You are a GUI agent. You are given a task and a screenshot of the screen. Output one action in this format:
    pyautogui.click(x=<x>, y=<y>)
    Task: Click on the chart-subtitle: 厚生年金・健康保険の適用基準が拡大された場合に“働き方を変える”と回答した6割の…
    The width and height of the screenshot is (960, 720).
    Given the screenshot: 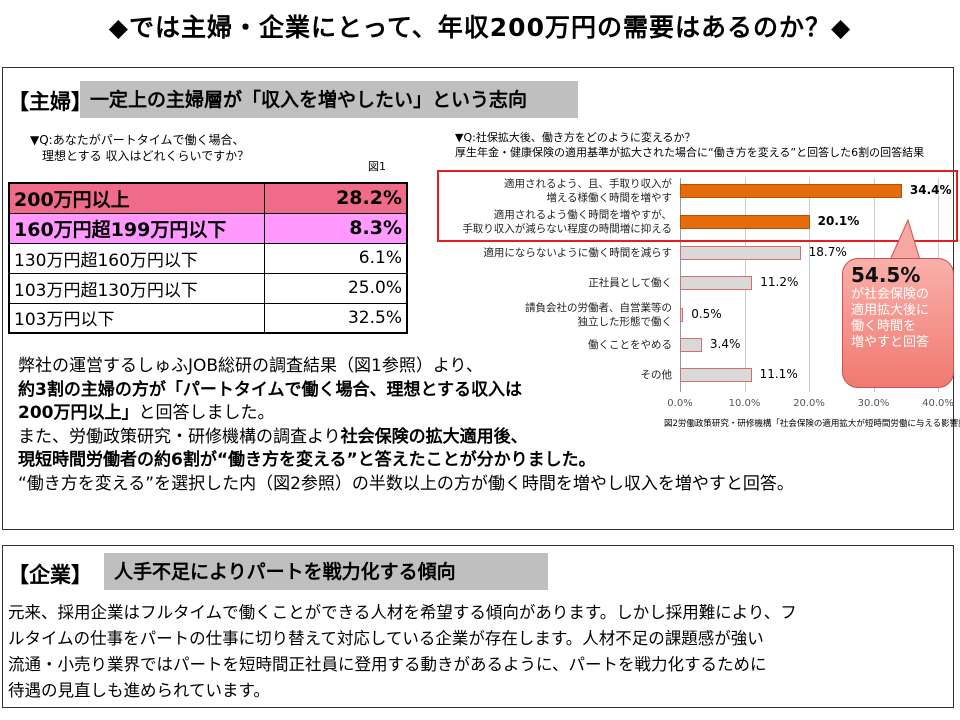 What is the action you would take?
    pyautogui.click(x=690, y=152)
    